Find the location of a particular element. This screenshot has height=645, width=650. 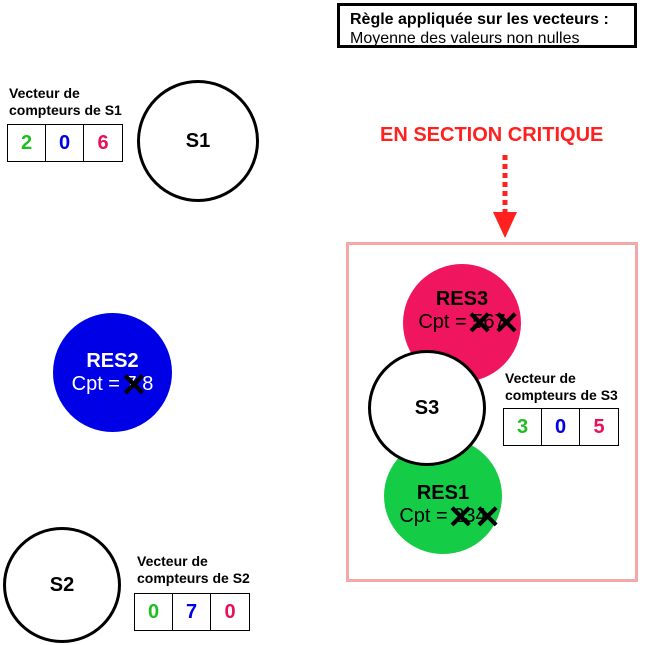

resource-res2: RES2 Cpt = 7 ✕ 8 is located at coordinates (112, 372).